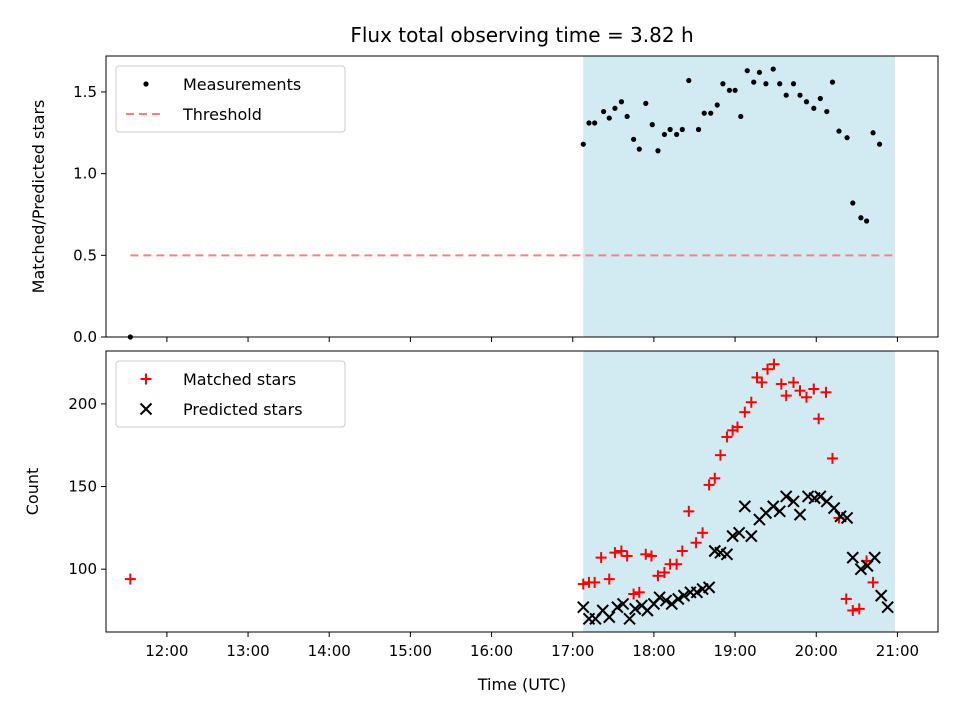 The width and height of the screenshot is (960, 720). What do you see at coordinates (85, 92) in the screenshot?
I see `top-ytick-label: 1.5` at bounding box center [85, 92].